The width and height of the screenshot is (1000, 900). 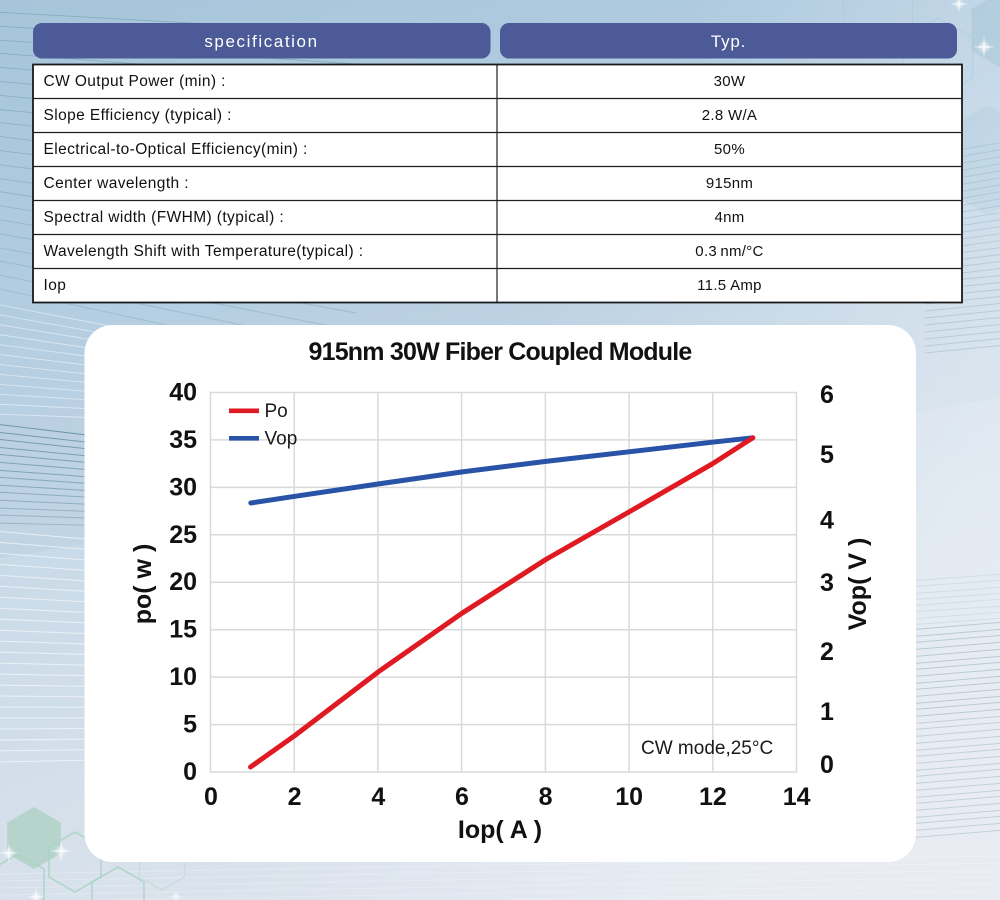 What do you see at coordinates (164, 217) in the screenshot?
I see `svg-text:Spectral width (FWHM) (typical: Spectral width (FWHM) (typical) :` at bounding box center [164, 217].